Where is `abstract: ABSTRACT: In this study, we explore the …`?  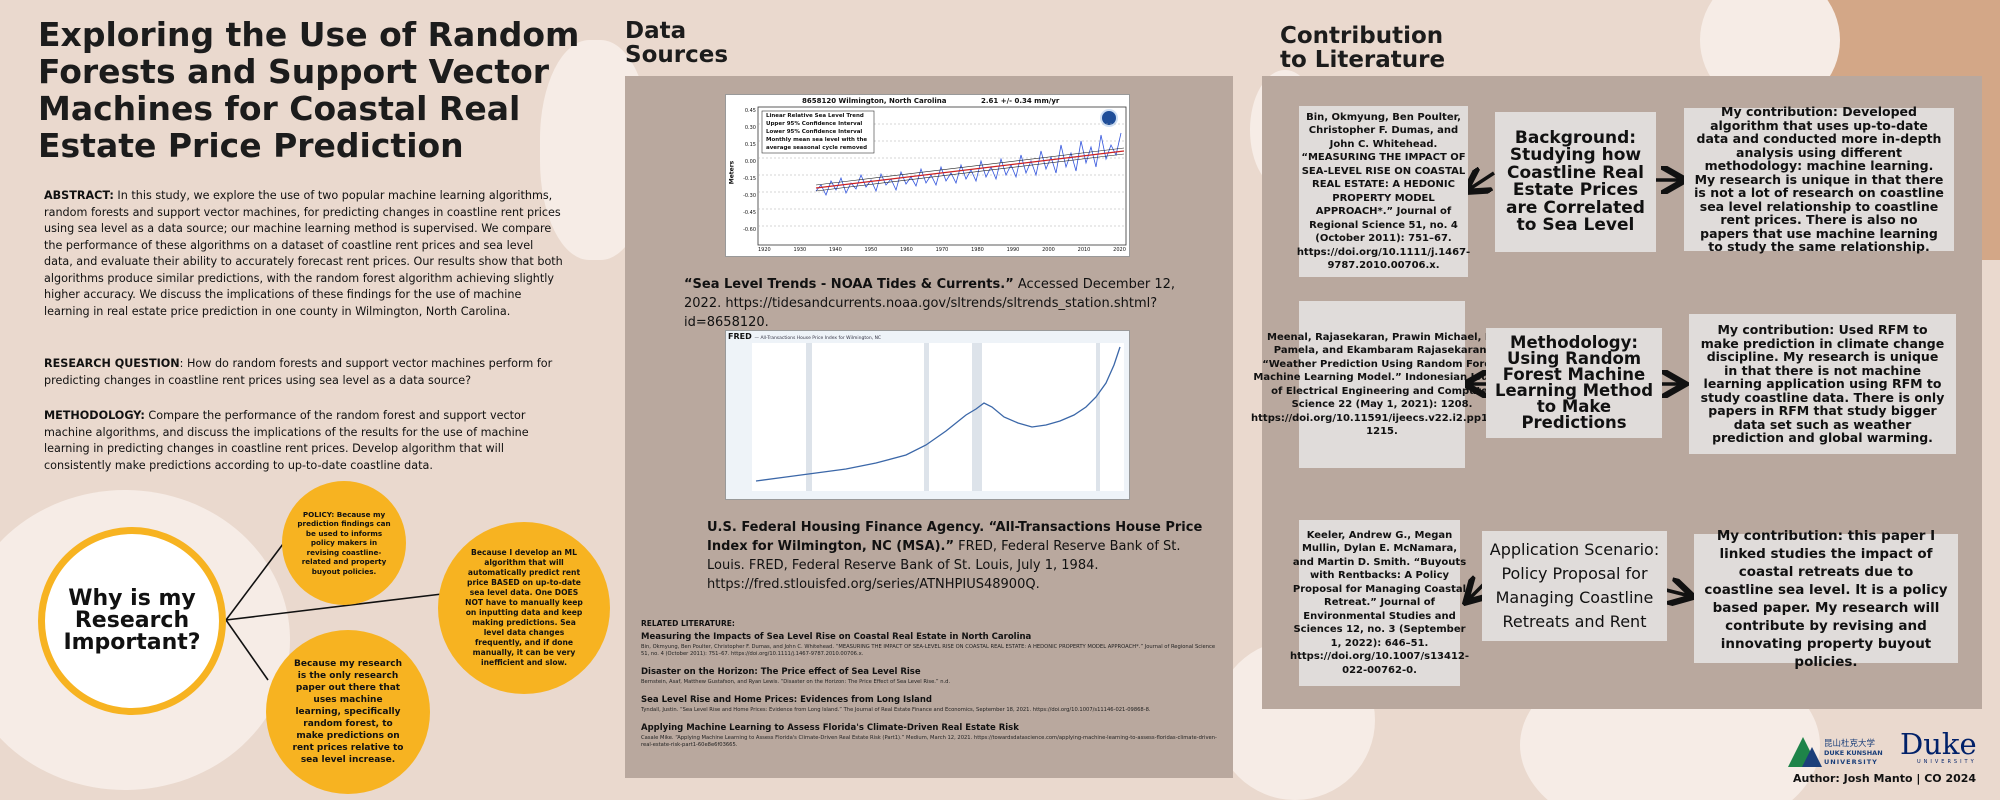
abstract: ABSTRACT: In this study, we explore the … is located at coordinates (304, 254).